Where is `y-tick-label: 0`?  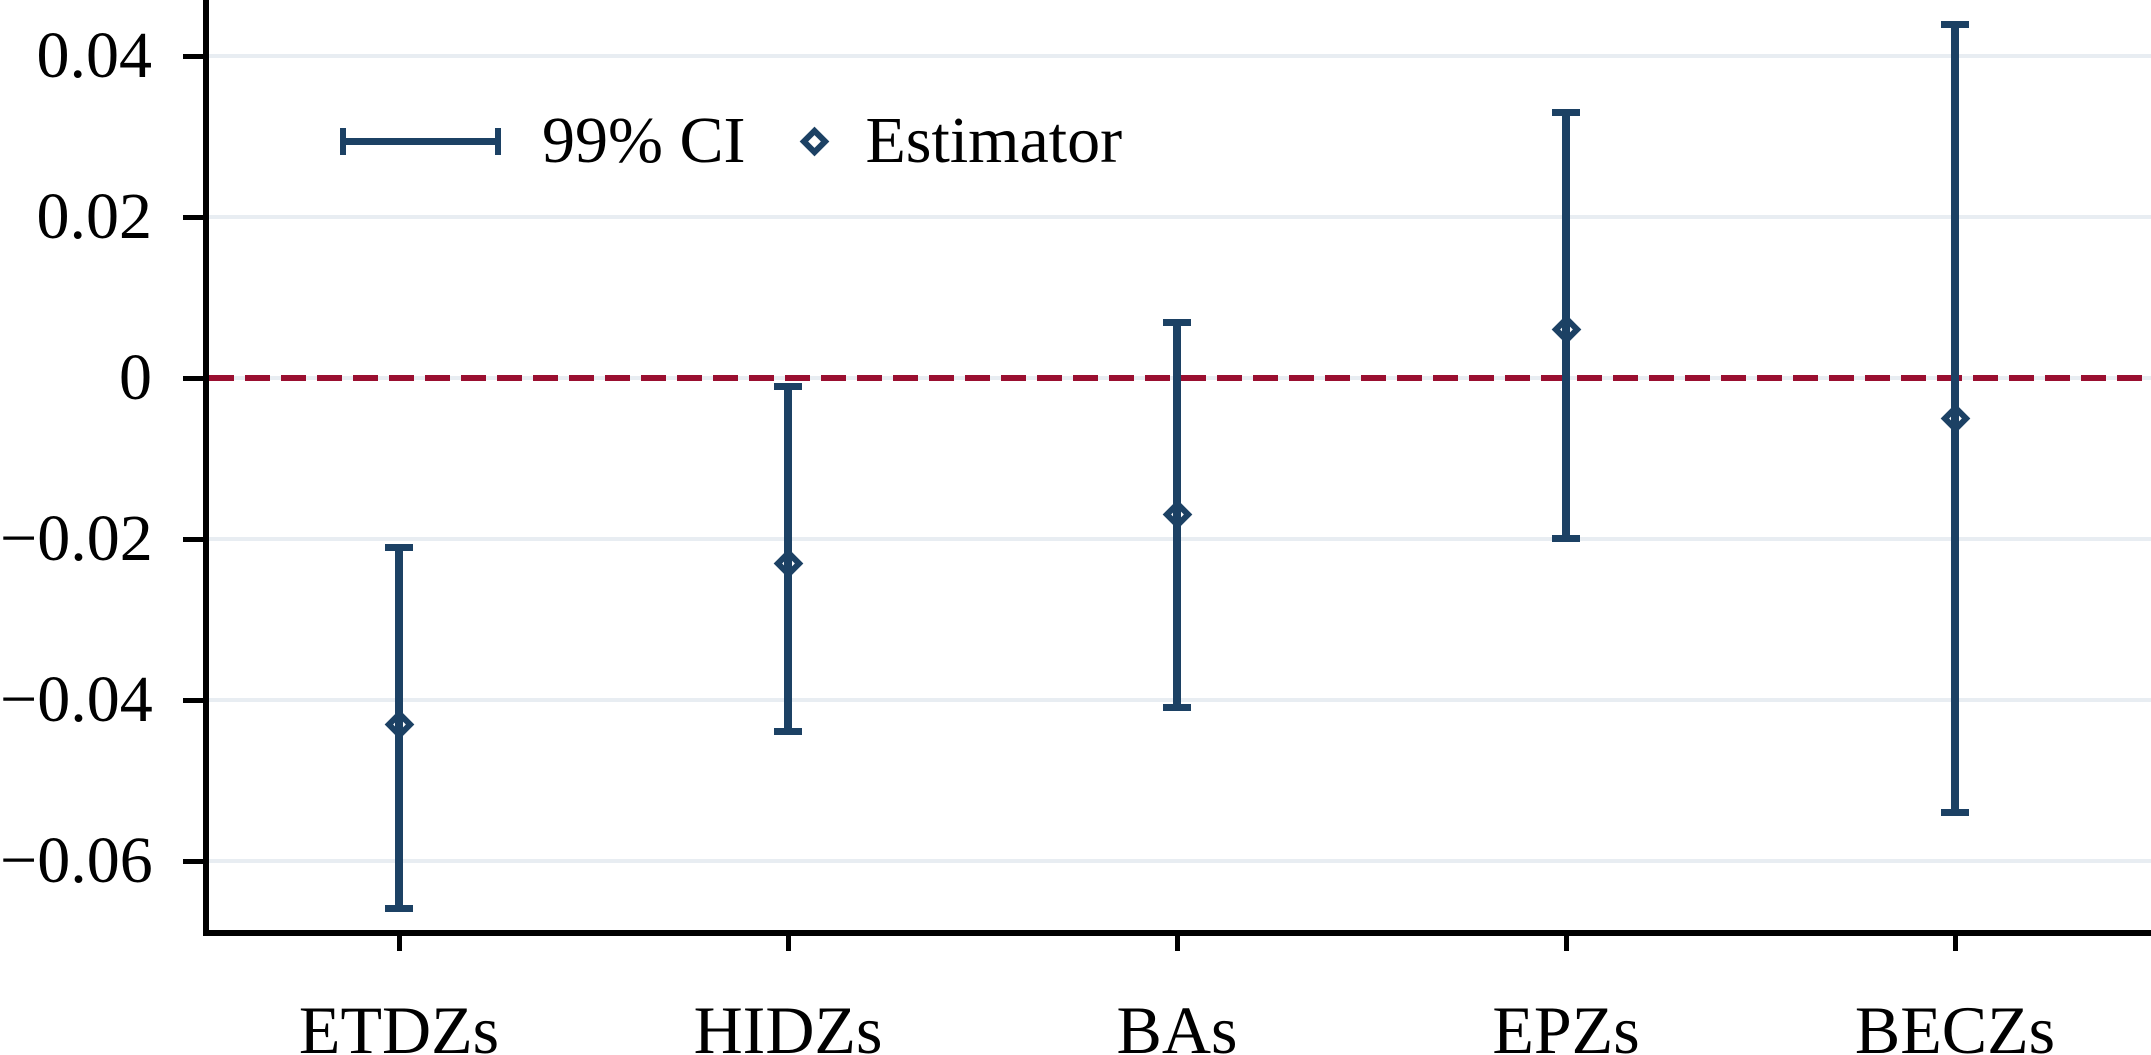
y-tick-label: 0 is located at coordinates (135, 377).